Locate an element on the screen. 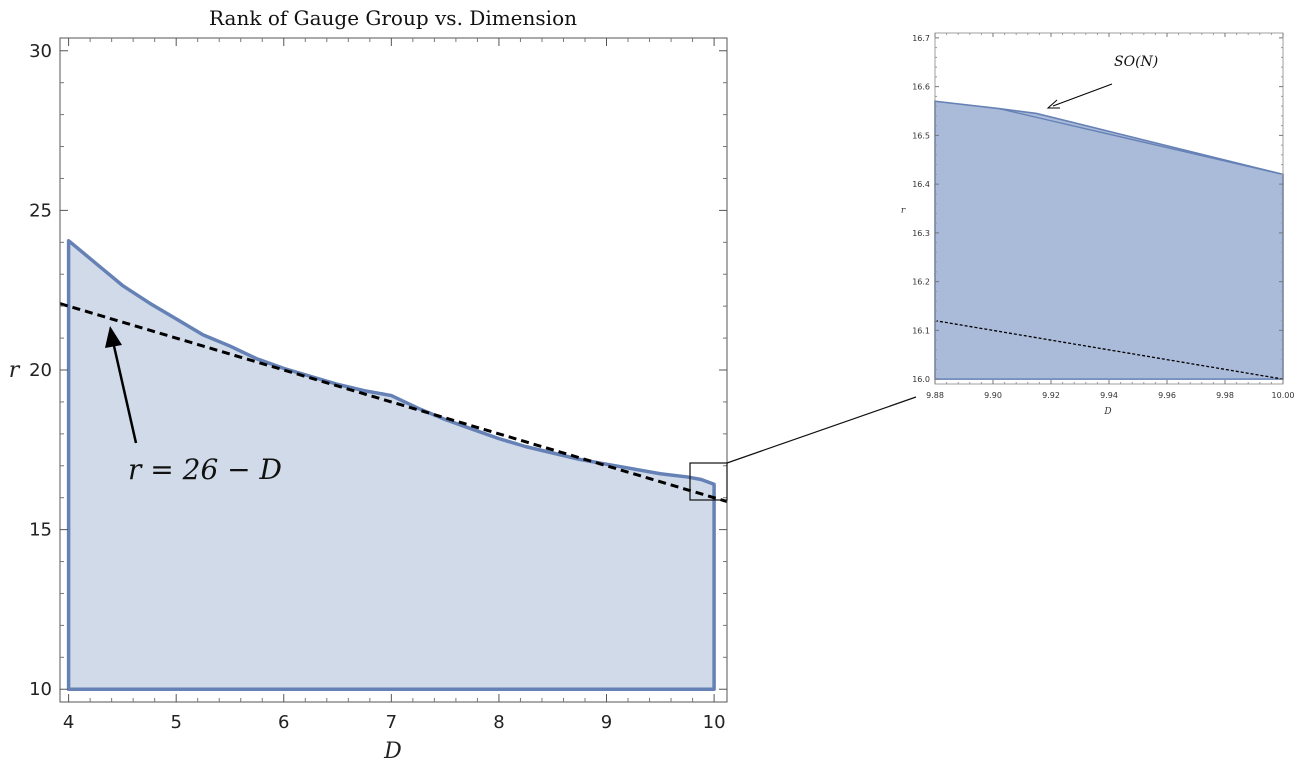 The height and width of the screenshot is (765, 1309). inset-y-tick-label: 16.6 is located at coordinates (921, 87).